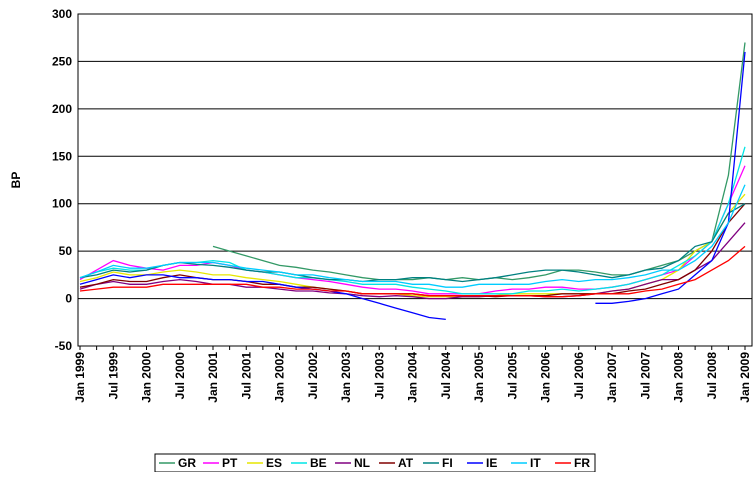 This screenshot has height=477, width=754. What do you see at coordinates (413, 377) in the screenshot?
I see `x-tick-label: Jan 2004` at bounding box center [413, 377].